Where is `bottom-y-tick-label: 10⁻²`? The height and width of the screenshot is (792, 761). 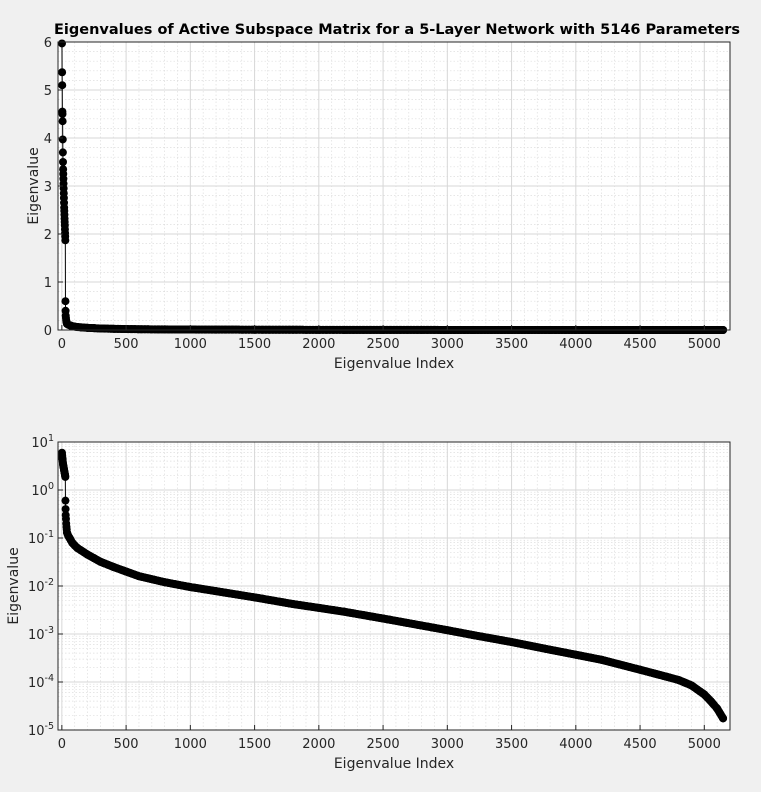
bottom-y-tick-label: 10⁻² is located at coordinates (41, 586).